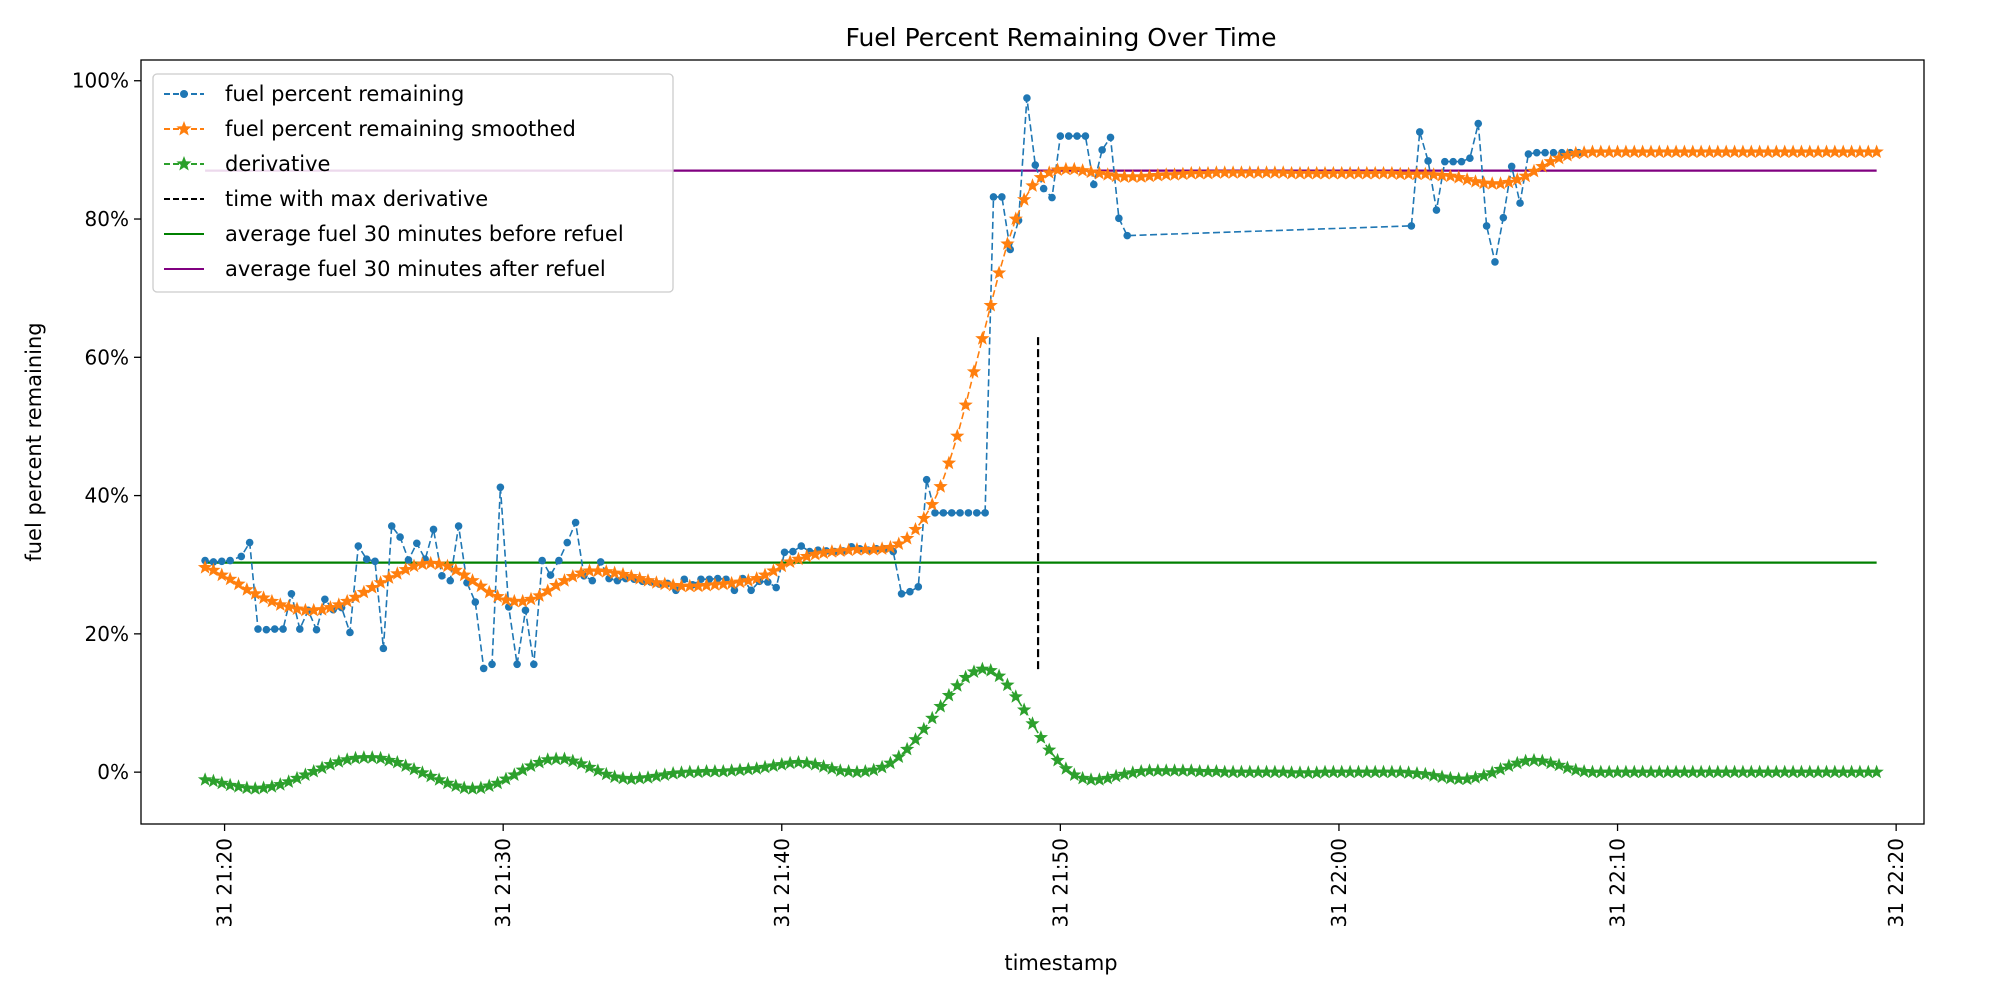 The height and width of the screenshot is (1000, 2000). Describe the element at coordinates (113, 772) in the screenshot. I see `y-tick-label: 0%` at that location.